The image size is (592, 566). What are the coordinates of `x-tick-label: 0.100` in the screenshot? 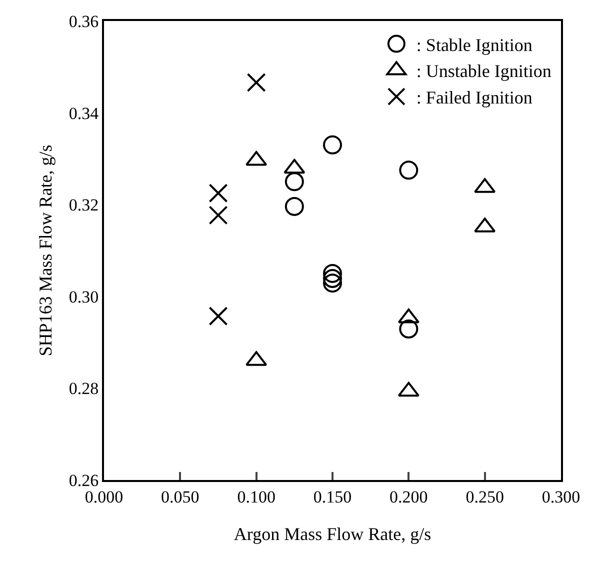 It's located at (256, 496).